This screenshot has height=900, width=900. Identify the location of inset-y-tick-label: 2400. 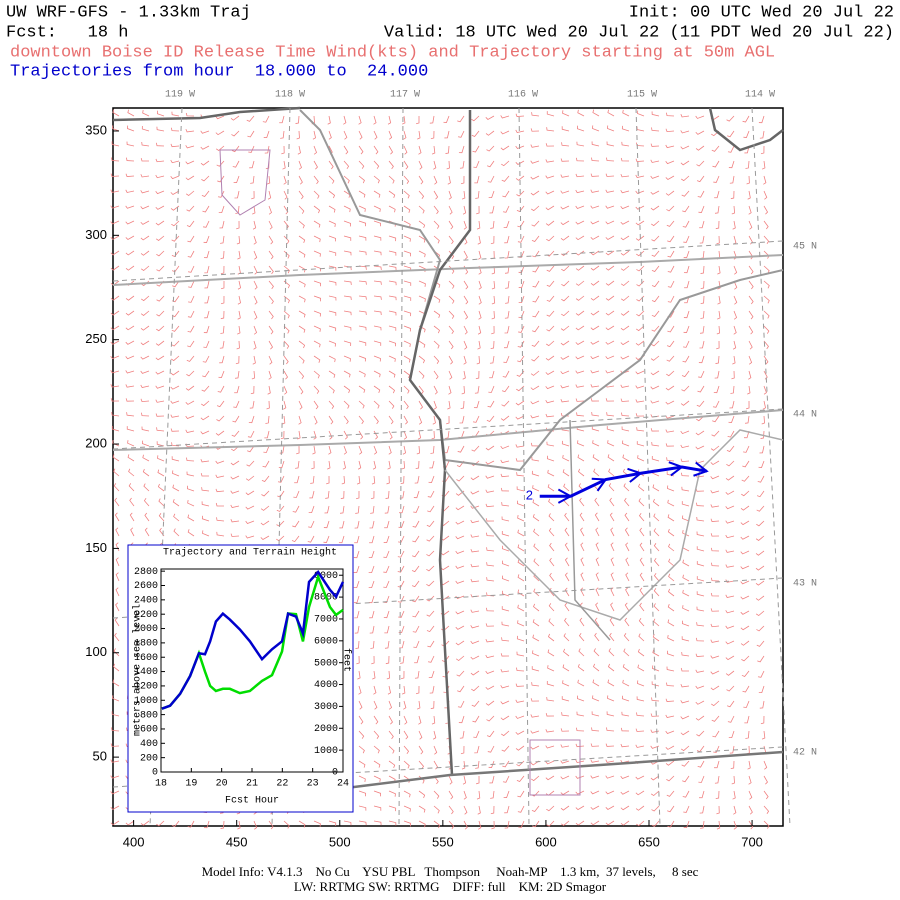
(146, 600).